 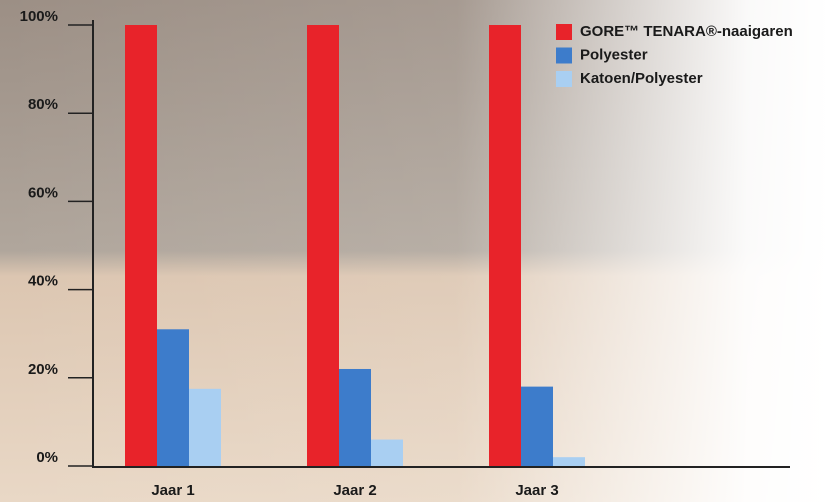 I want to click on x-tick-label: Jaar 2, so click(x=354, y=490).